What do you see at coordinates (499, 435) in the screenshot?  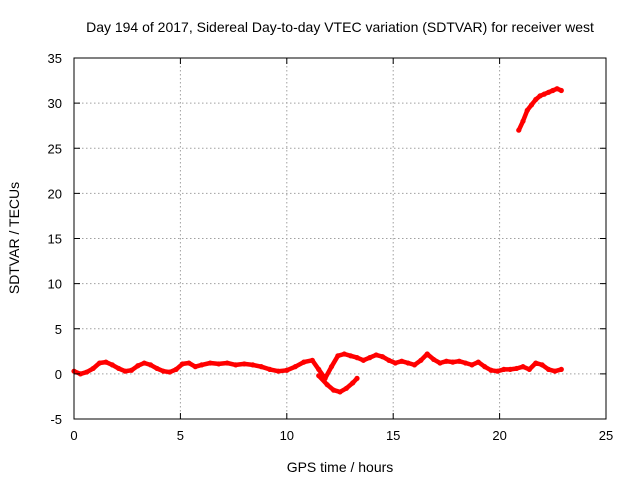 I see `x-tick-label: 20` at bounding box center [499, 435].